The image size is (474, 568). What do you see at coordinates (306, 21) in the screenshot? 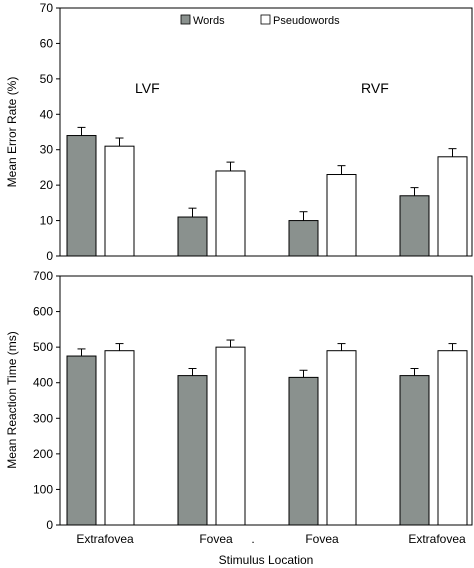
I see `legend-label-pseudowords: Pseudowords` at bounding box center [306, 21].